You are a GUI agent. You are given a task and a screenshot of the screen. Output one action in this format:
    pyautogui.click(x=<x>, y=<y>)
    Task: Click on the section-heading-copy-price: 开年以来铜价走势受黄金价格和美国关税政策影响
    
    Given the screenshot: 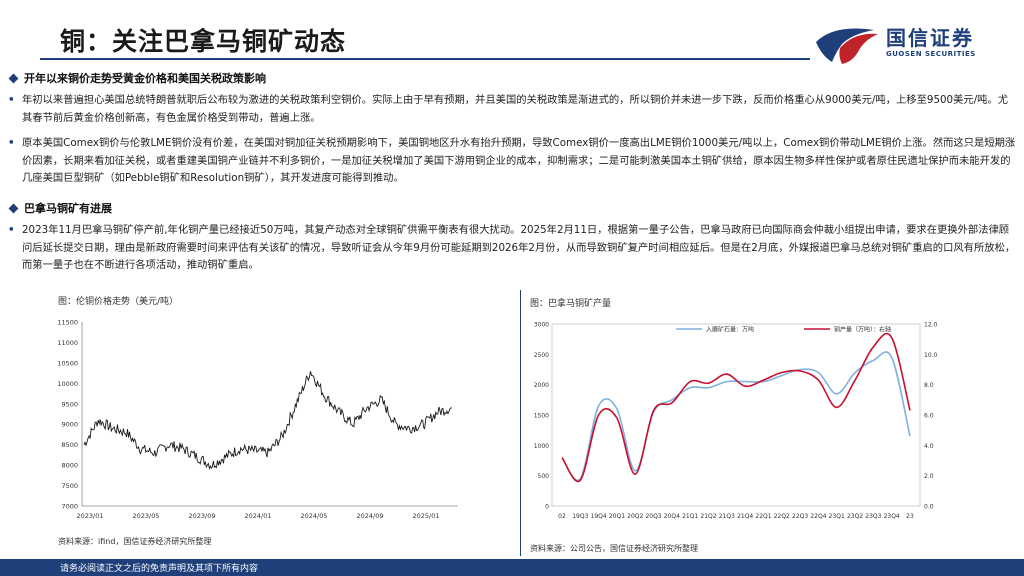 What is the action you would take?
    pyautogui.click(x=137, y=78)
    